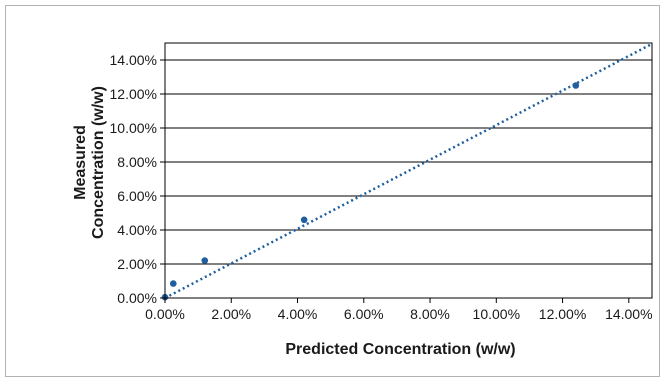 The height and width of the screenshot is (383, 670). What do you see at coordinates (430, 314) in the screenshot?
I see `x-tick-label: 8.00%` at bounding box center [430, 314].